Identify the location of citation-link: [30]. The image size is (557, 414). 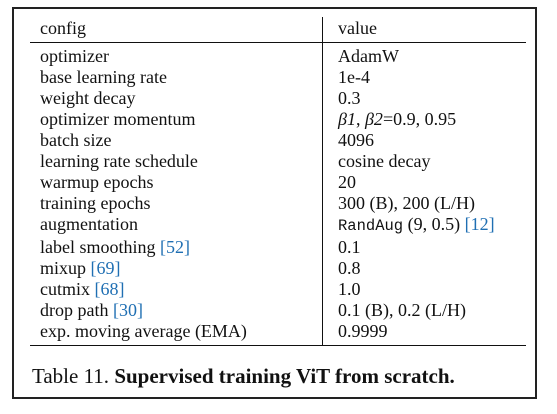
(127, 310).